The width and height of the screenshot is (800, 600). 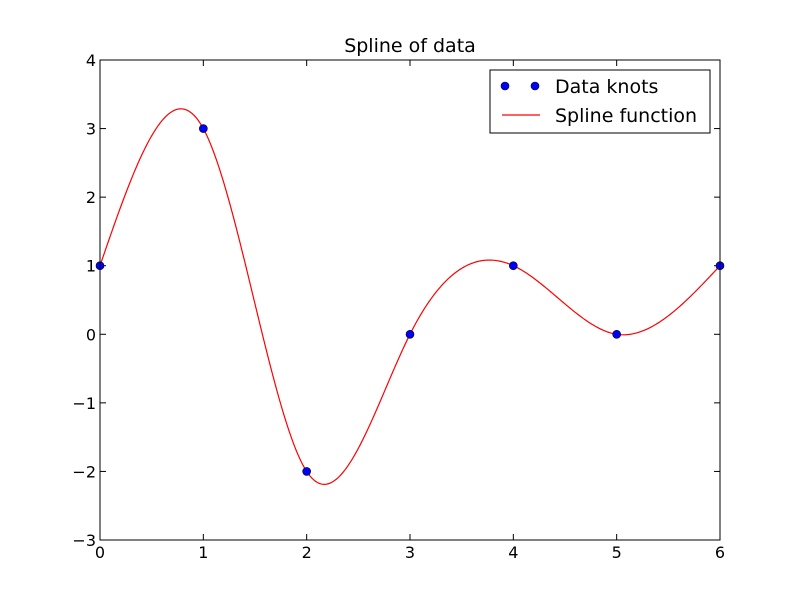 I want to click on y-tick-label: 4, so click(x=91, y=60).